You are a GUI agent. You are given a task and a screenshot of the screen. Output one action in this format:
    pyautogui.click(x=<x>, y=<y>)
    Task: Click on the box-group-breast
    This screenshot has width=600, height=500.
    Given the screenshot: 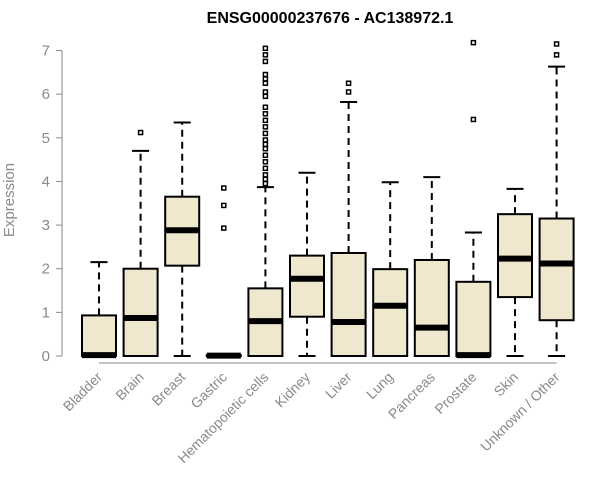 What is the action you would take?
    pyautogui.click(x=182, y=239)
    